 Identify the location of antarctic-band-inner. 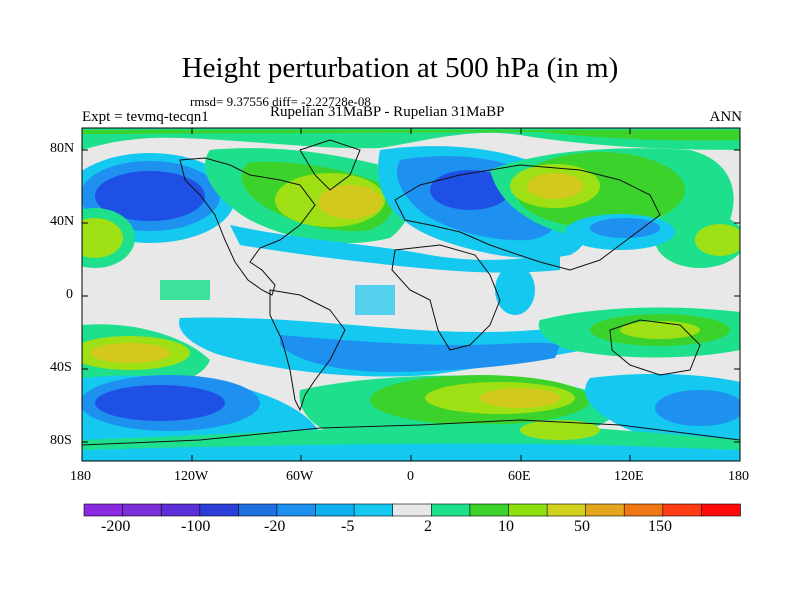
(411, 452).